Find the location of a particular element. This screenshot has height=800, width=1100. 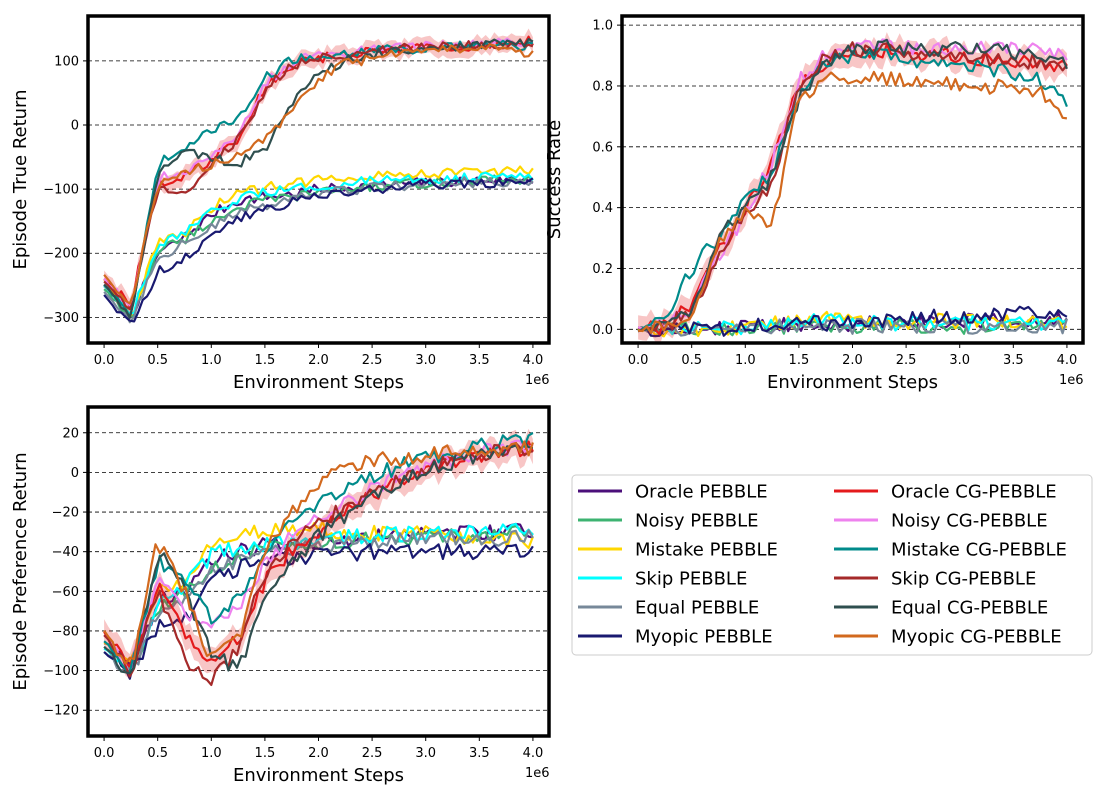

legend-label: Mistake CG-PEBBLE is located at coordinates (979, 550).